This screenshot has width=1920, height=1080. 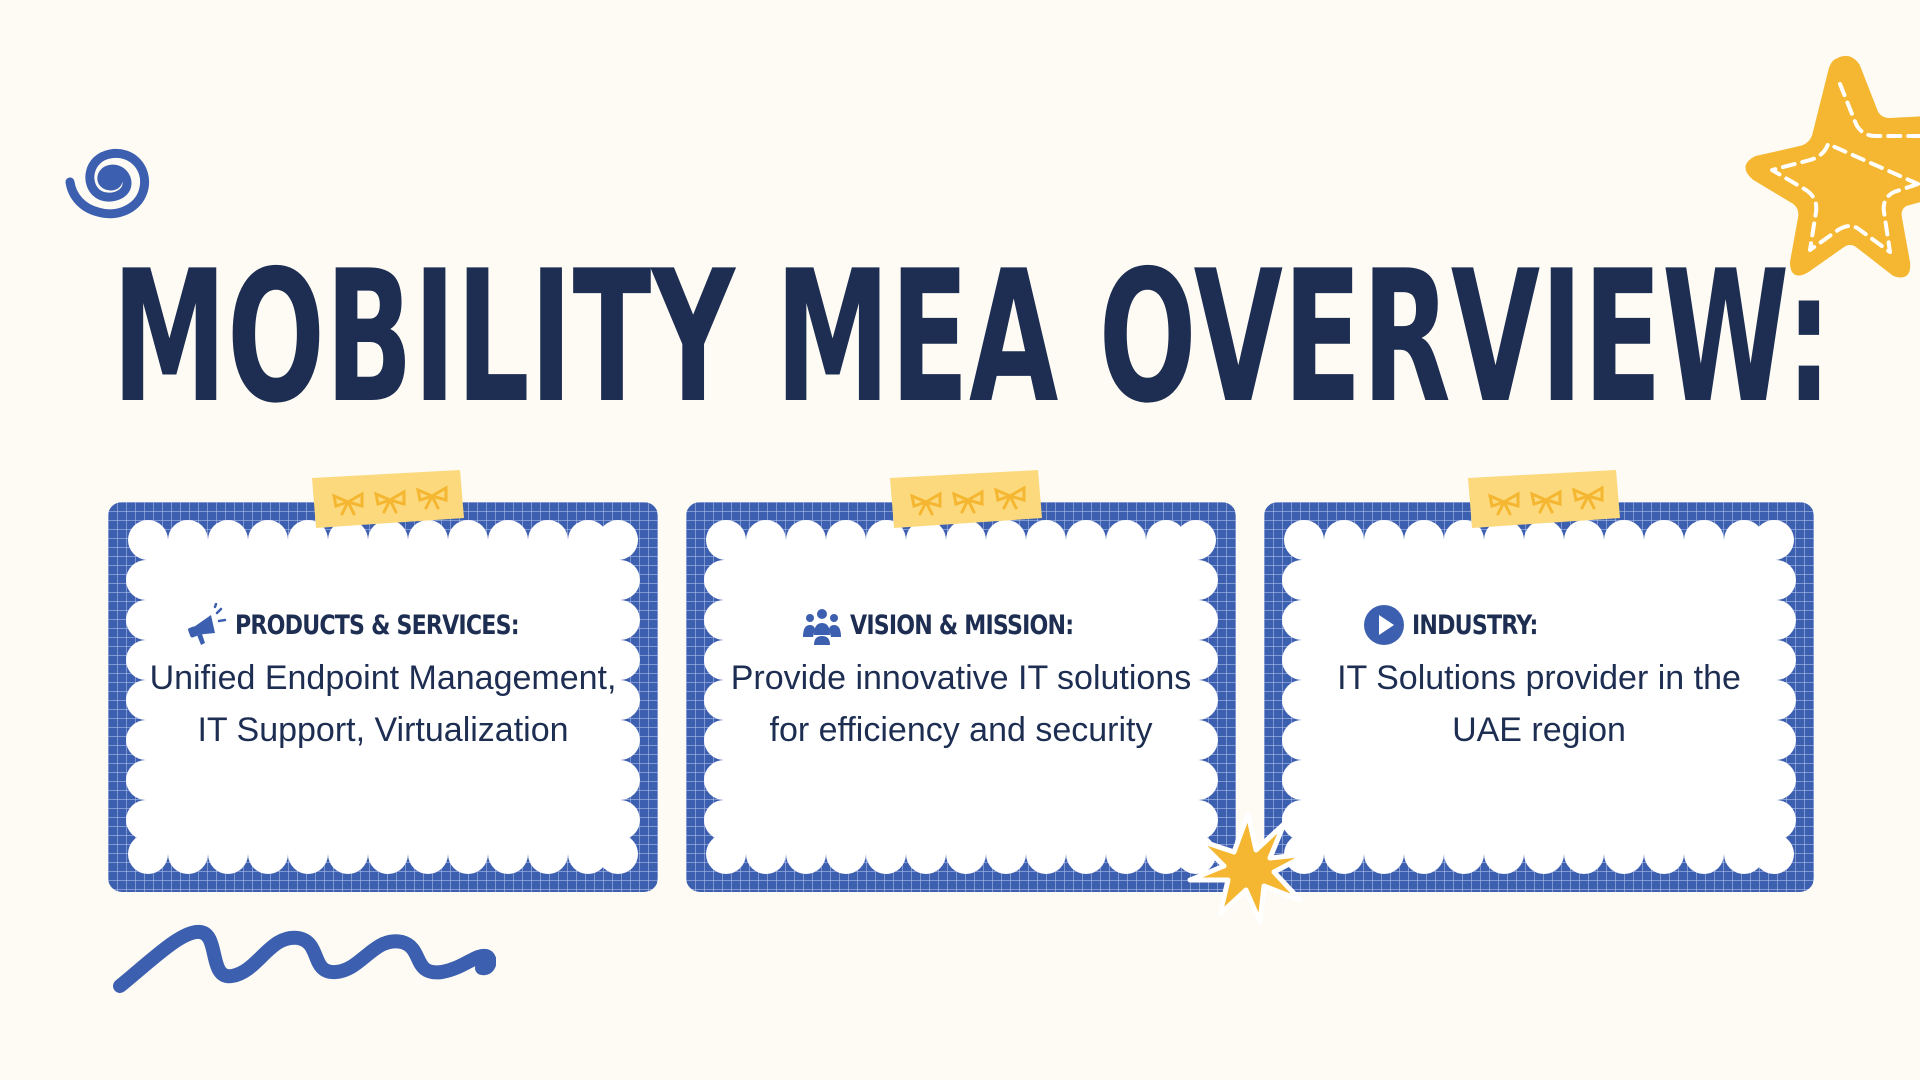 I want to click on sparkle-icon, so click(x=1249, y=868).